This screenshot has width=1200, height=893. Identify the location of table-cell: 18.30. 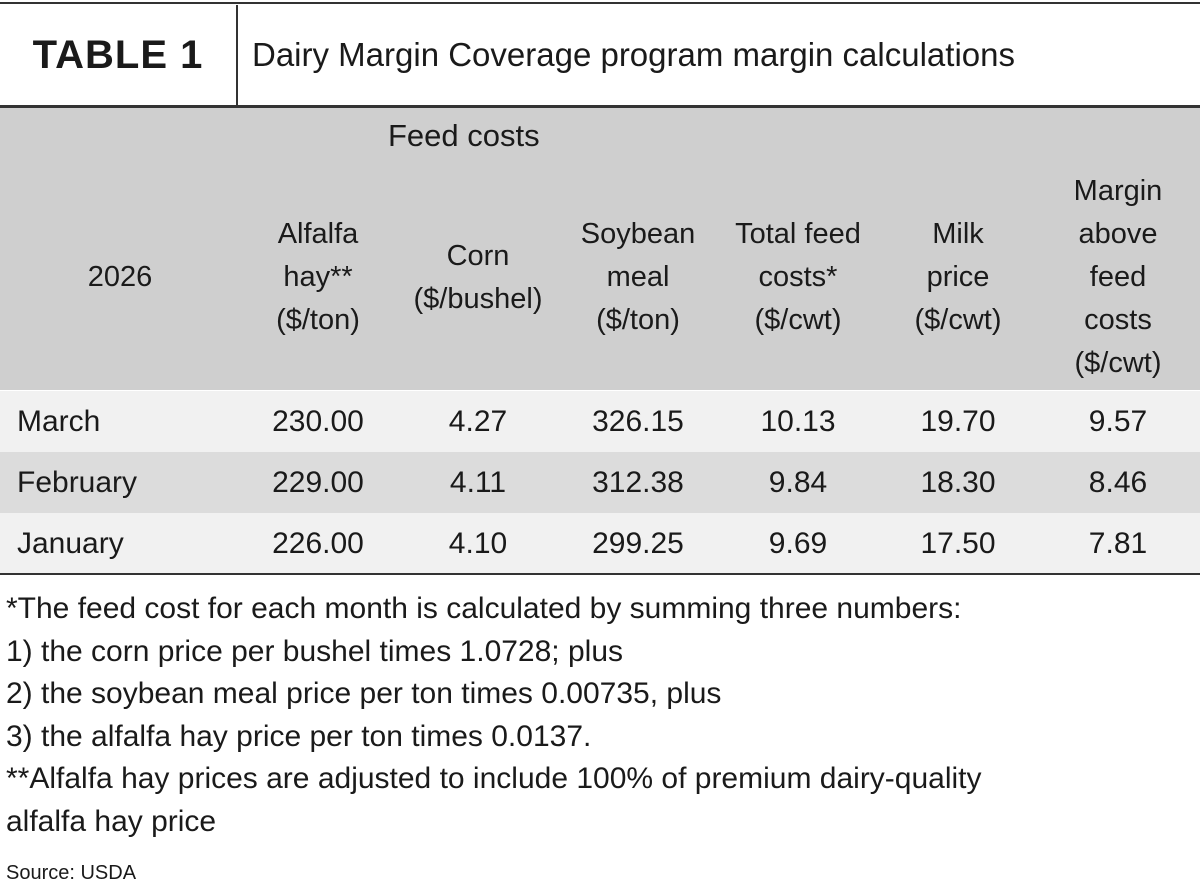
(958, 482).